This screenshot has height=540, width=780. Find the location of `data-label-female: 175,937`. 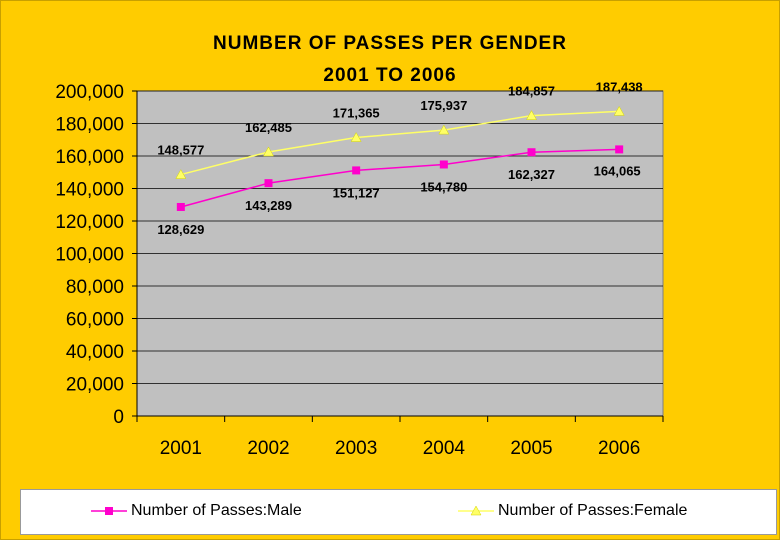

data-label-female: 175,937 is located at coordinates (443, 105).